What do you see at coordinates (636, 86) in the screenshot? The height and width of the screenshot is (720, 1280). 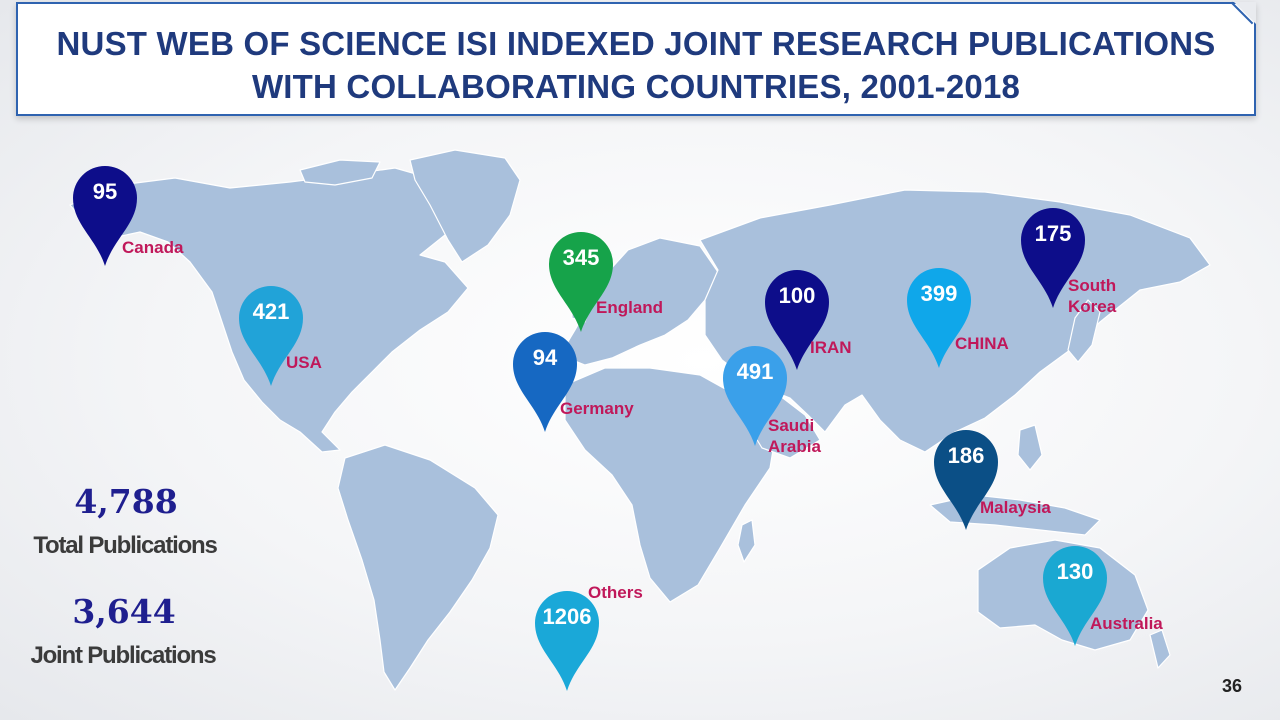 I see `page-title-line-2: WITH COLLABORATING COUNTRIES, 2001-2018` at bounding box center [636, 86].